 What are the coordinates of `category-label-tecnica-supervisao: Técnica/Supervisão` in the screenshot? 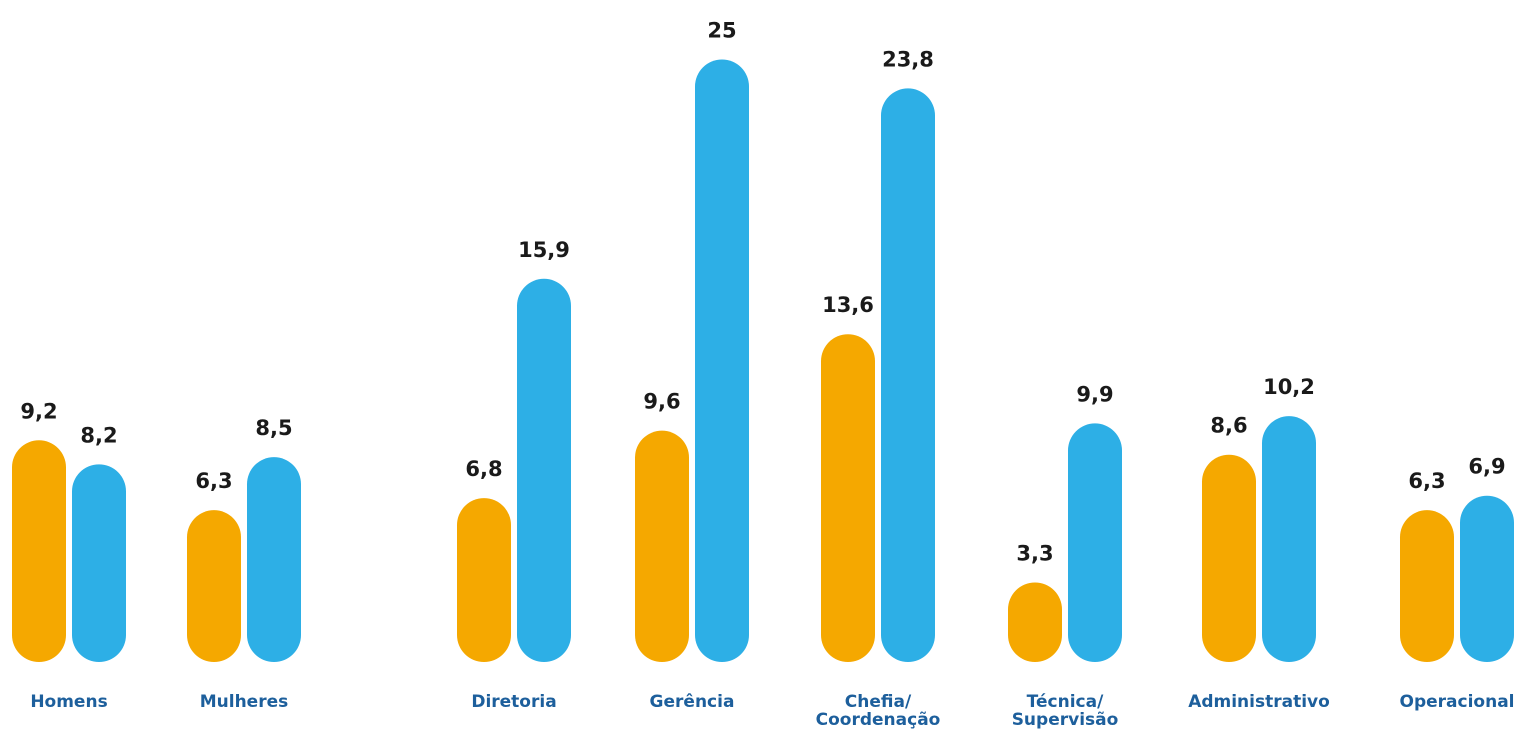 It's located at (1065, 711).